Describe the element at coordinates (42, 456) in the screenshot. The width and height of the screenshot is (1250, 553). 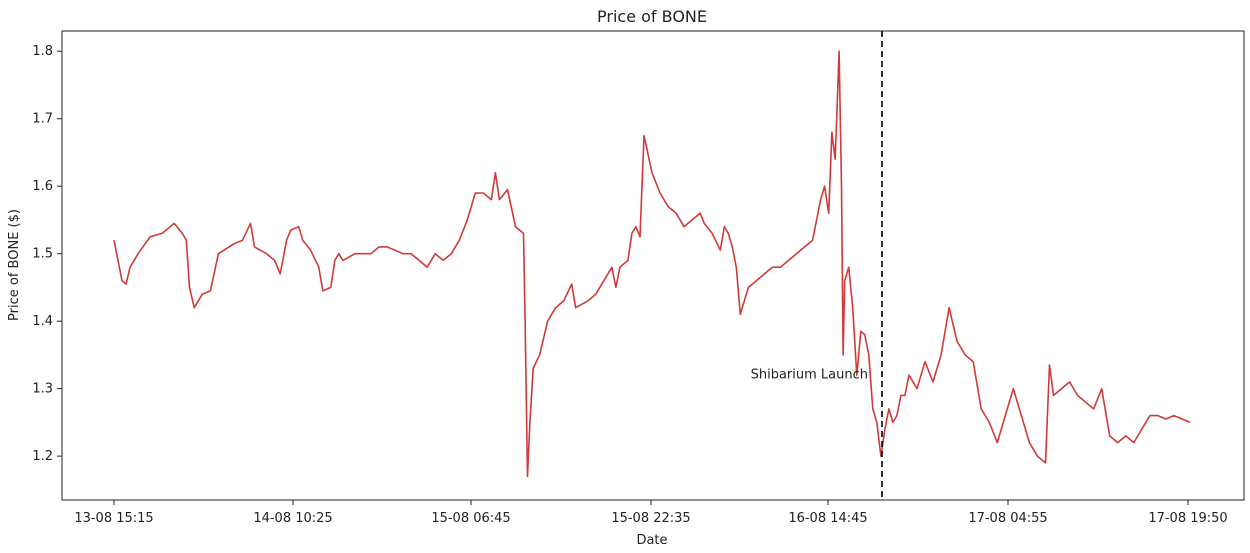
I see `y-tick-label: 1.2` at that location.